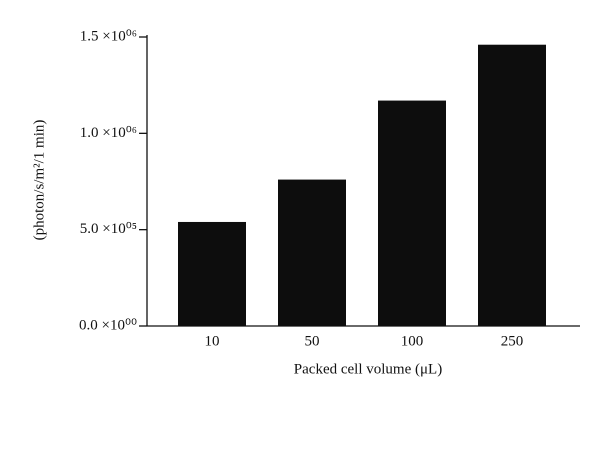 The height and width of the screenshot is (451, 600). What do you see at coordinates (212, 341) in the screenshot?
I see `x-tick-label: 10` at bounding box center [212, 341].